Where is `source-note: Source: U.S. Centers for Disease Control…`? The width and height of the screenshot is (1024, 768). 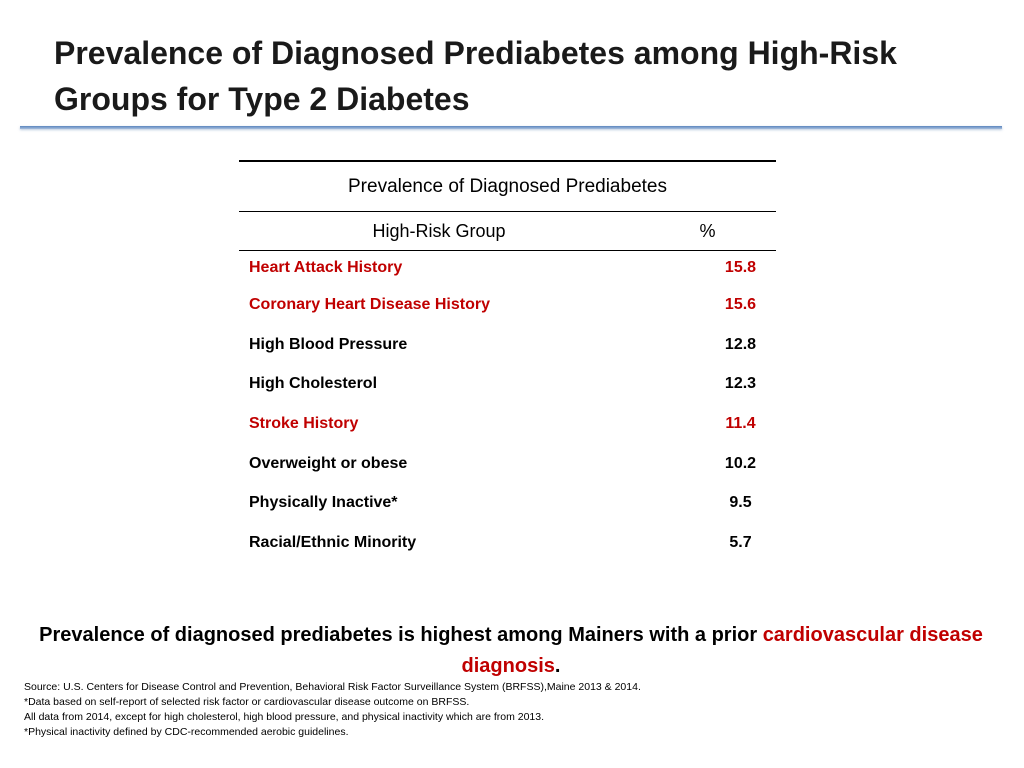 source-note: Source: U.S. Centers for Disease Control… is located at coordinates (332, 687).